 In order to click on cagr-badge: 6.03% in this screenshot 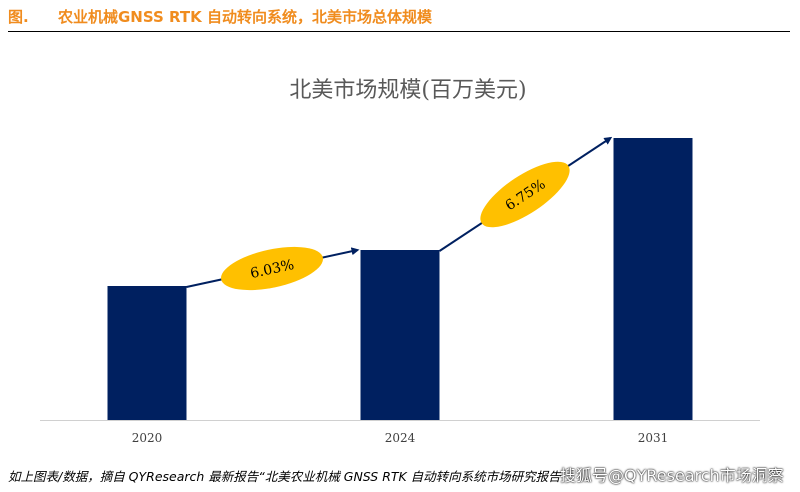, I will do `click(272, 268)`.